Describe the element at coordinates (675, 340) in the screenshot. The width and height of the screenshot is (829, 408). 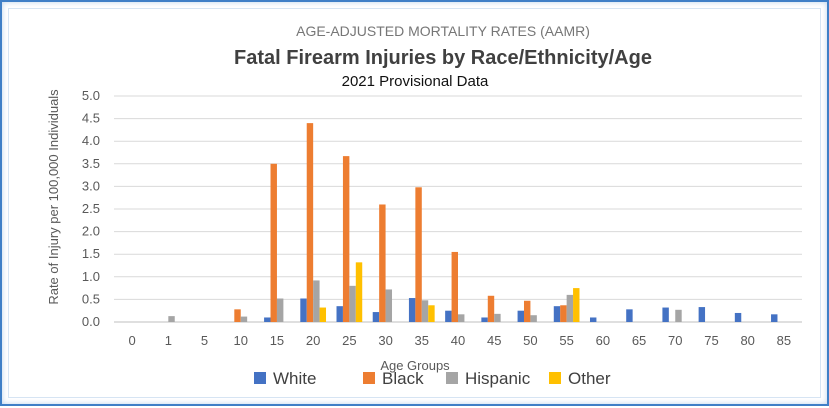
I see `x-tick-label: 70` at that location.